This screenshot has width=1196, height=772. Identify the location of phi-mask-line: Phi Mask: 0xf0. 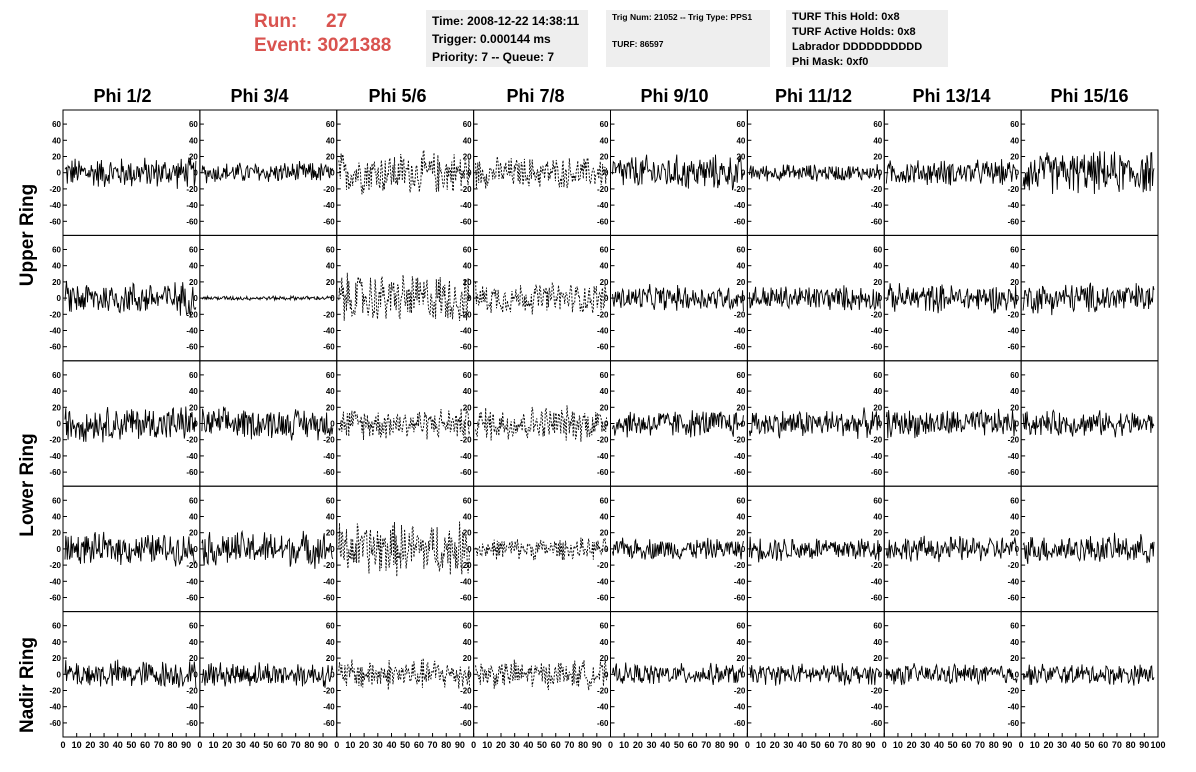
(830, 62).